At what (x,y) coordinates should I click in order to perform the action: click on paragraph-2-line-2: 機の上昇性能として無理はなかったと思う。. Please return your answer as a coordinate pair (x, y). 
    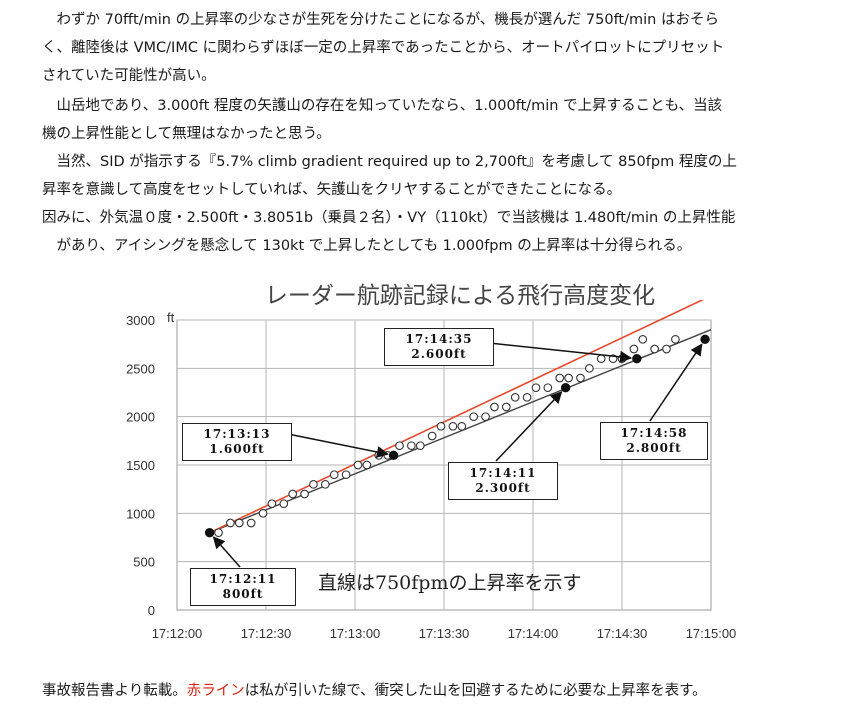
    Looking at the image, I should click on (186, 134).